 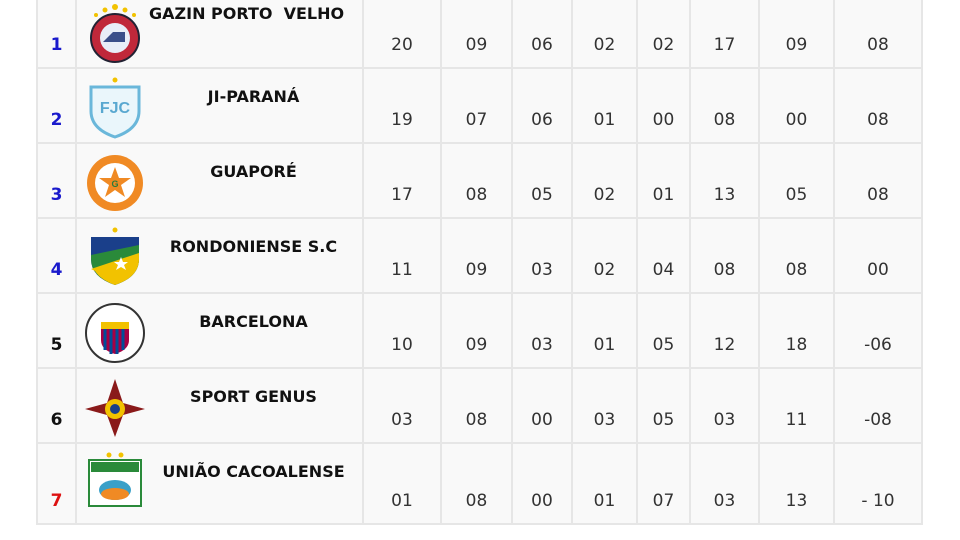 What do you see at coordinates (56, 180) in the screenshot?
I see `rank: 3` at bounding box center [56, 180].